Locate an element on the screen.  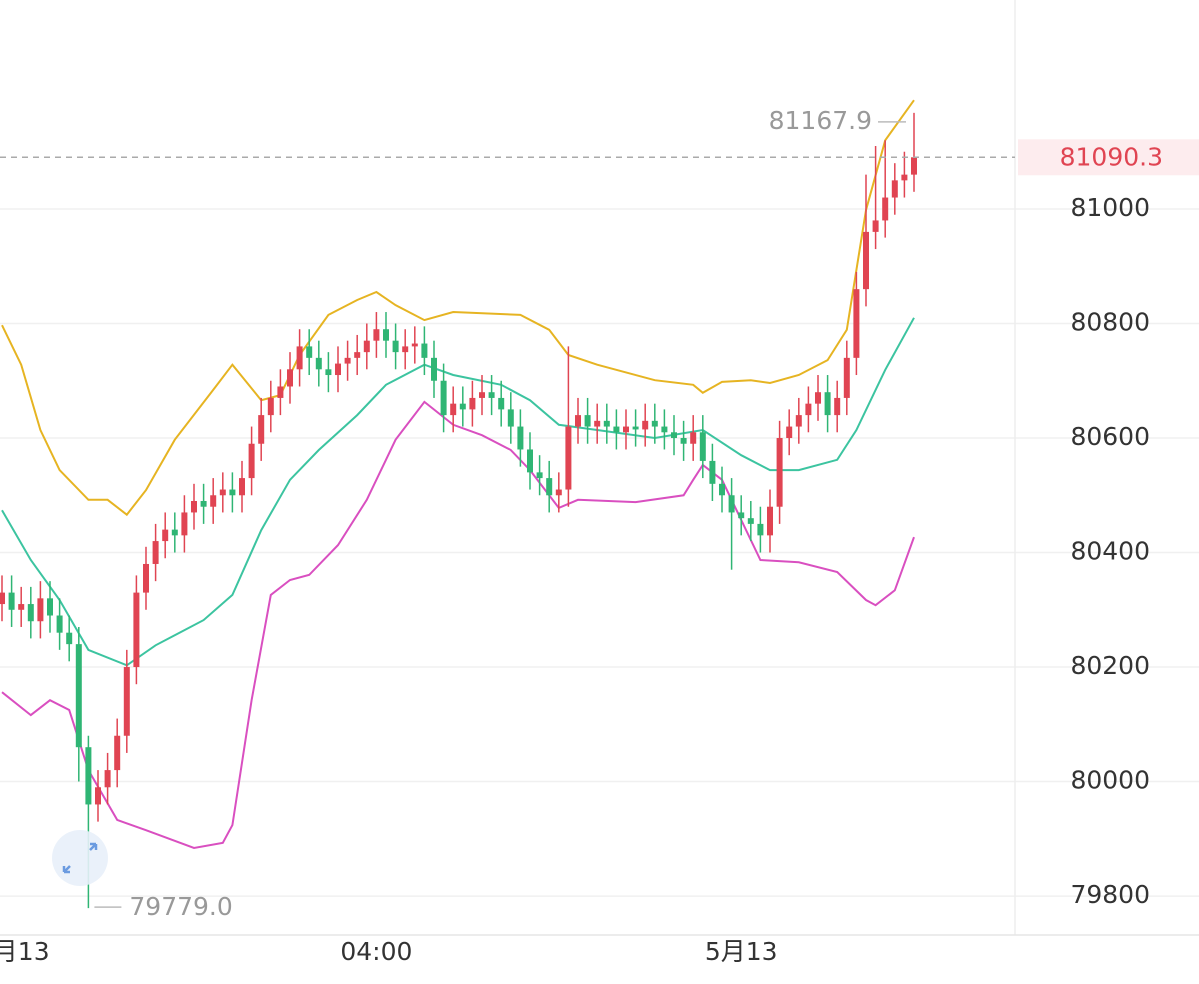
y-tick-label: 81000 is located at coordinates (1110, 207).